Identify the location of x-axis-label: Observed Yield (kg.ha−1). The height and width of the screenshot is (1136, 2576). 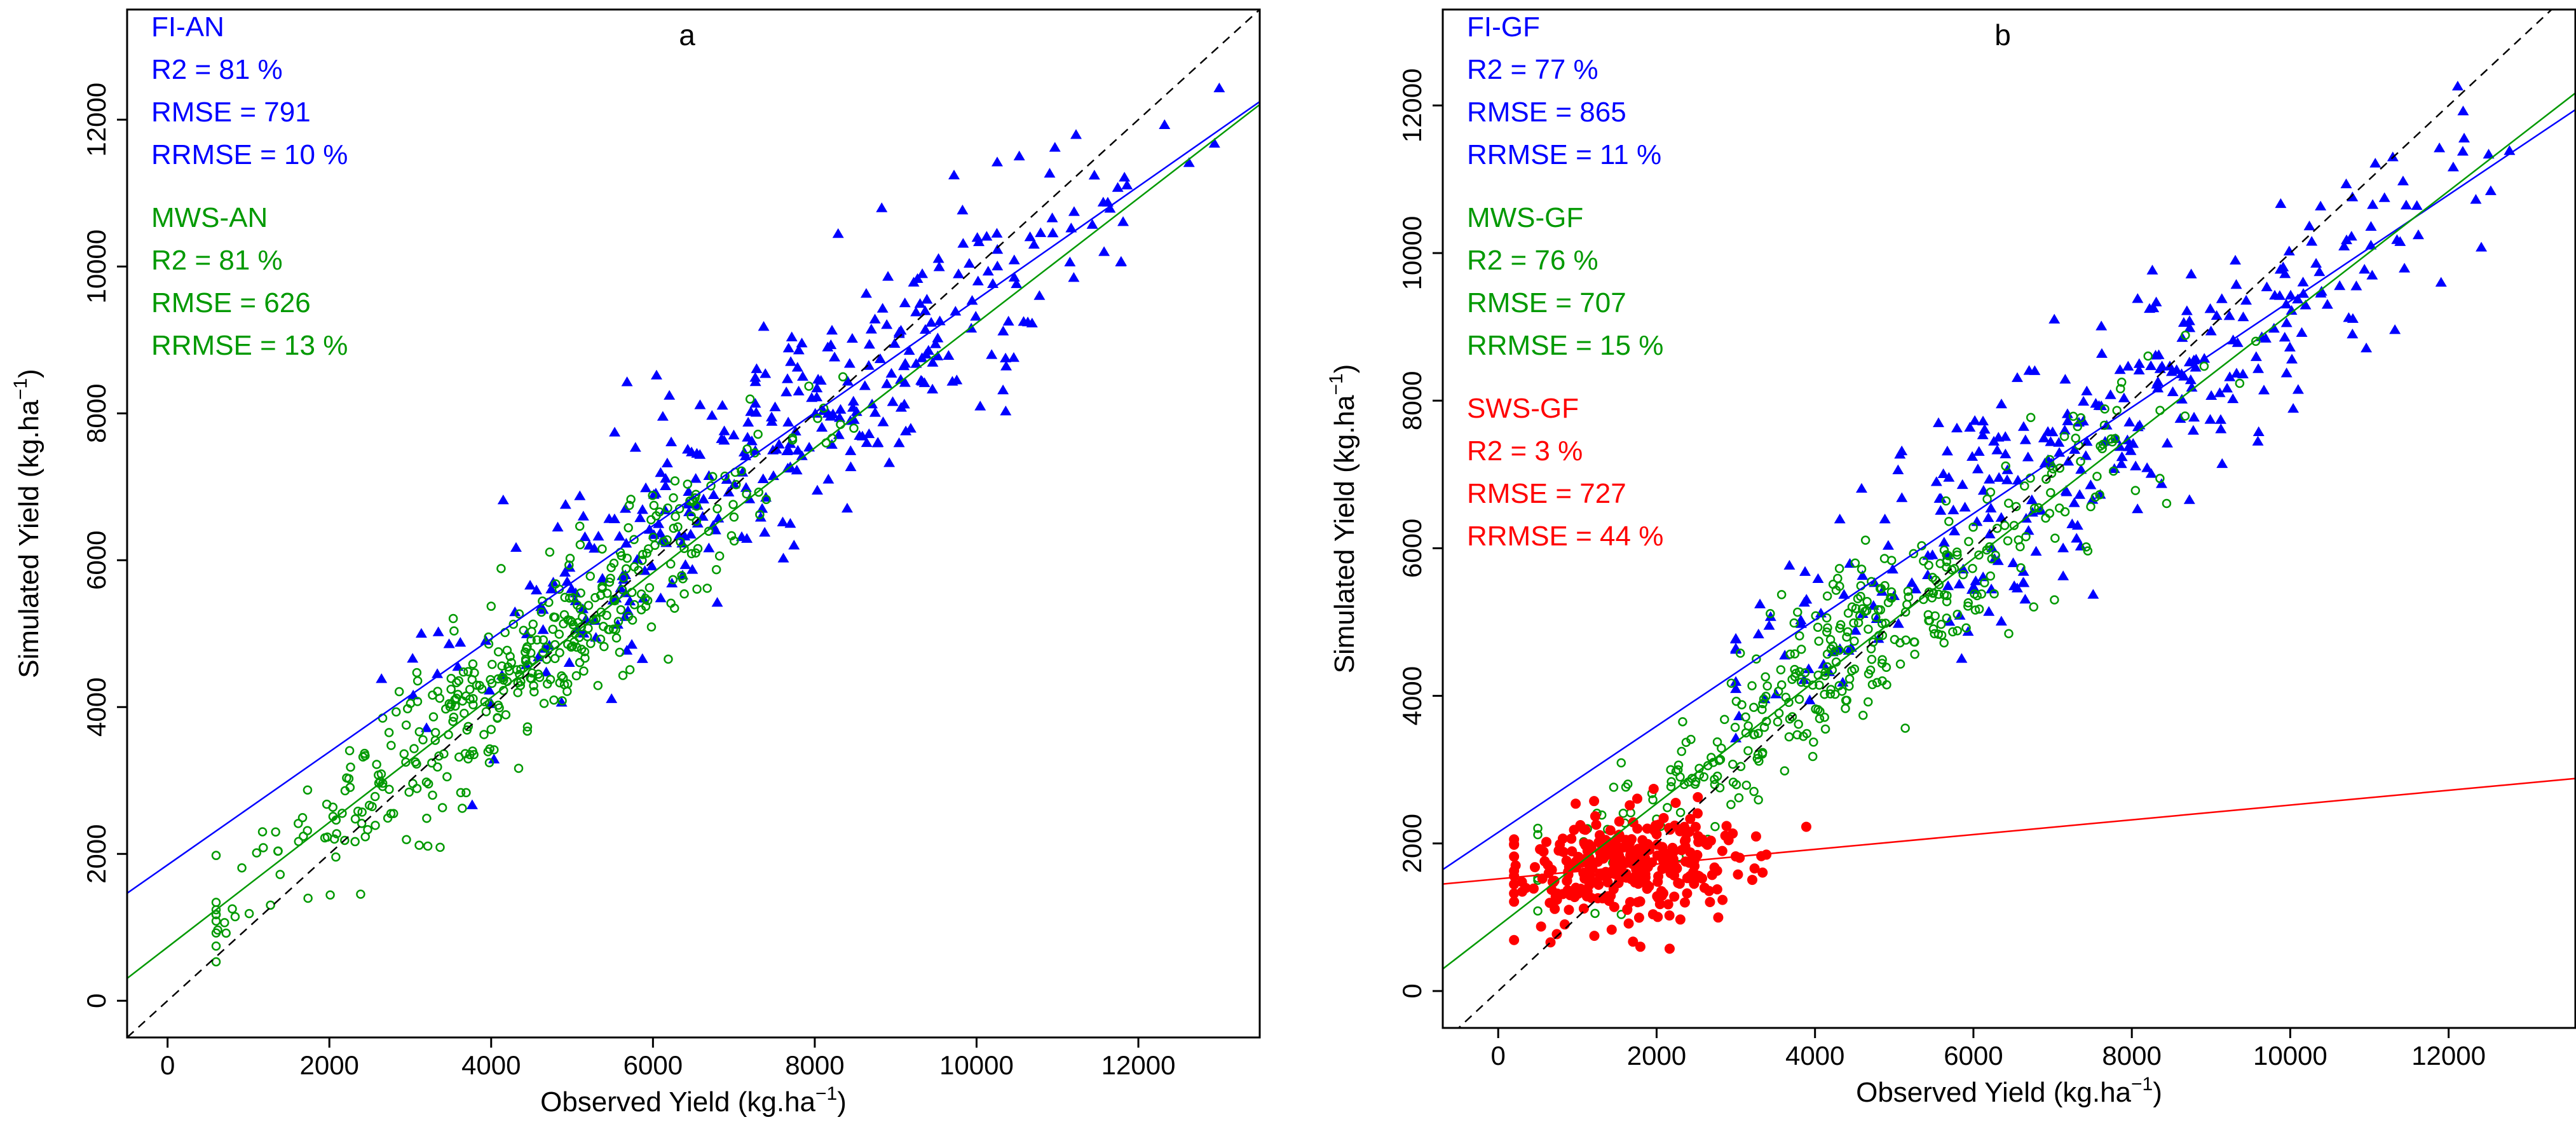
(2009, 1091).